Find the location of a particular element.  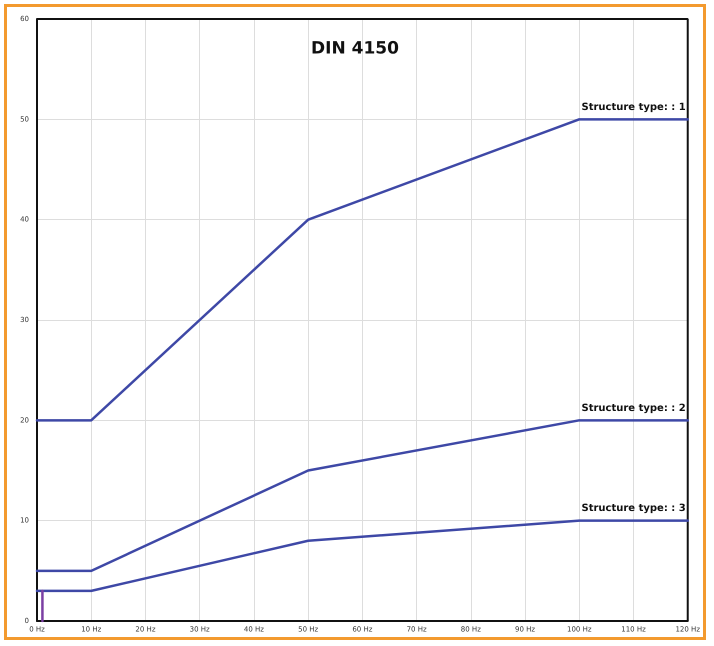

series-label: Structure type: : 2 is located at coordinates (634, 408).